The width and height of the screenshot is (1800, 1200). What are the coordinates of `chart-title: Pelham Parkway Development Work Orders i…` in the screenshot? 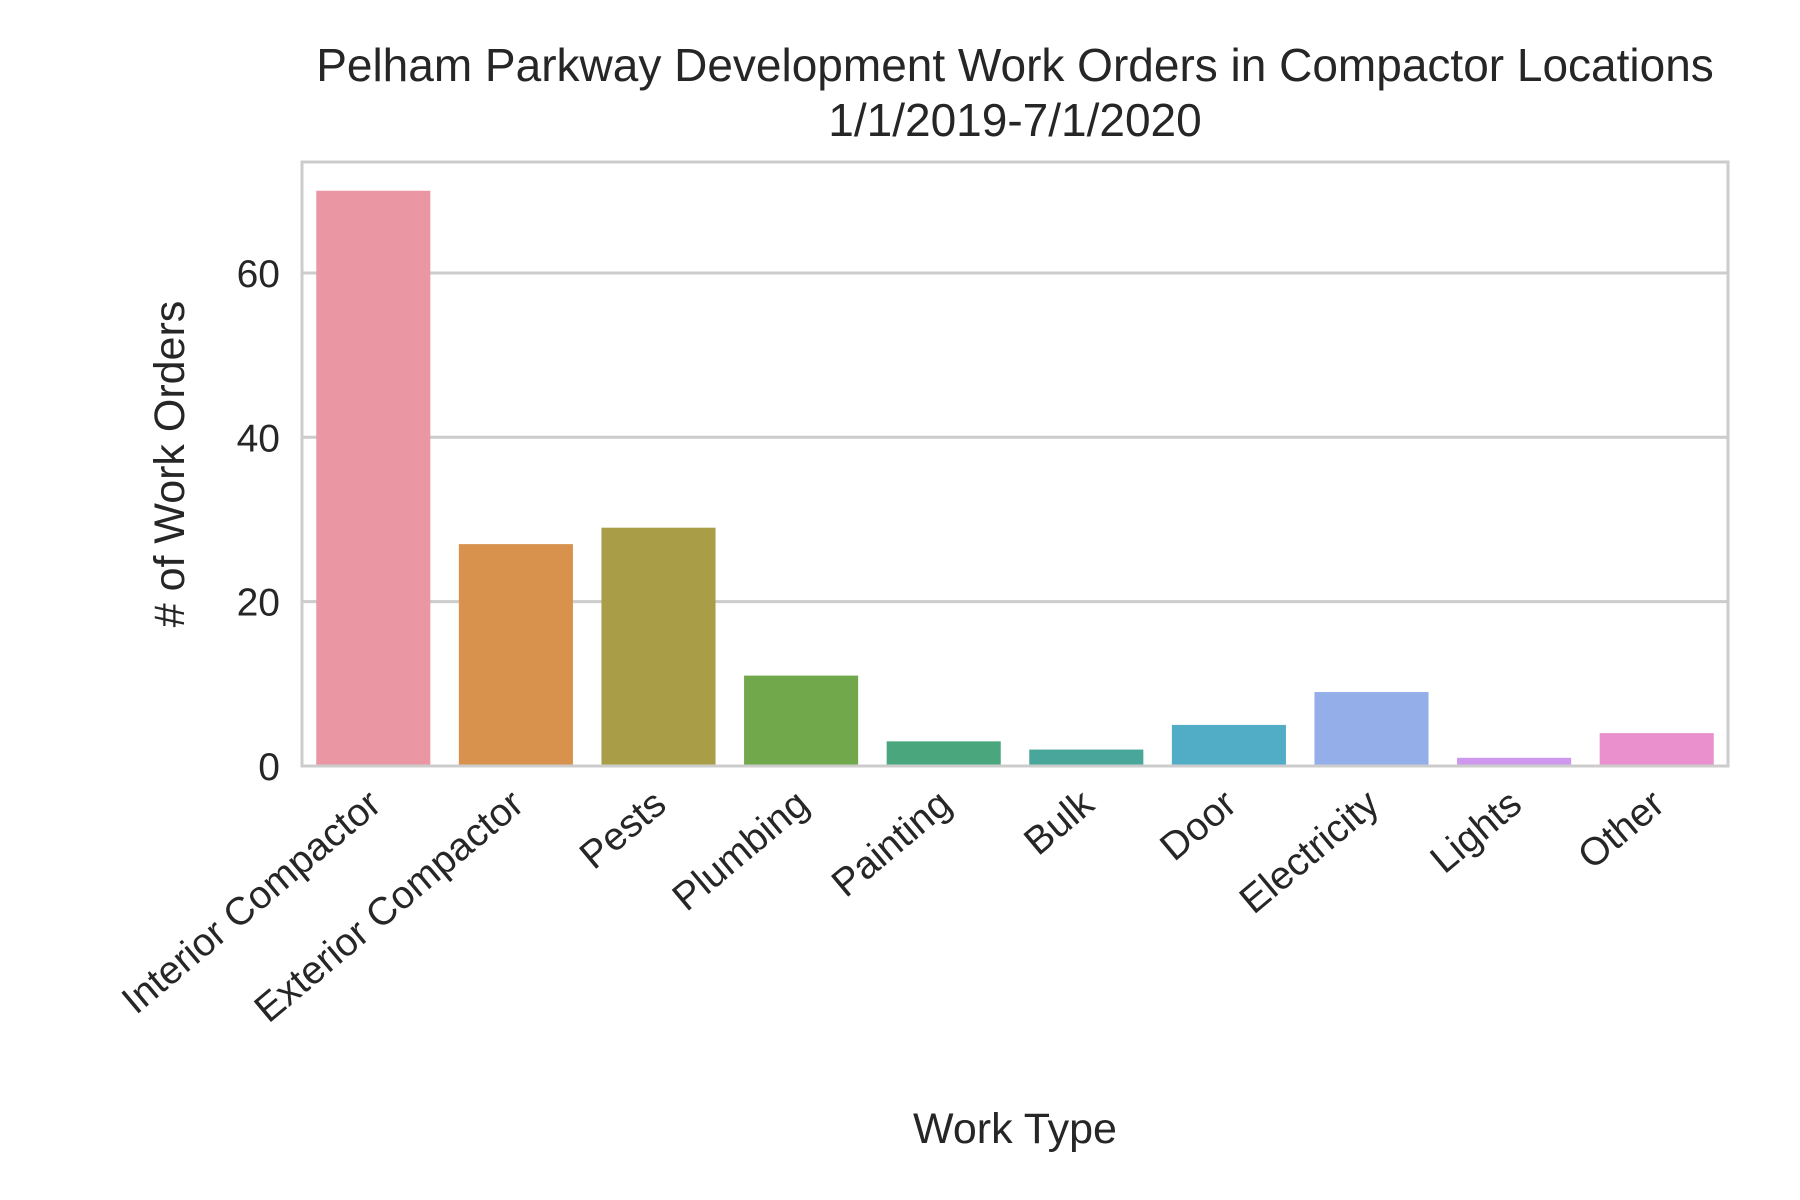 It's located at (1015, 65).